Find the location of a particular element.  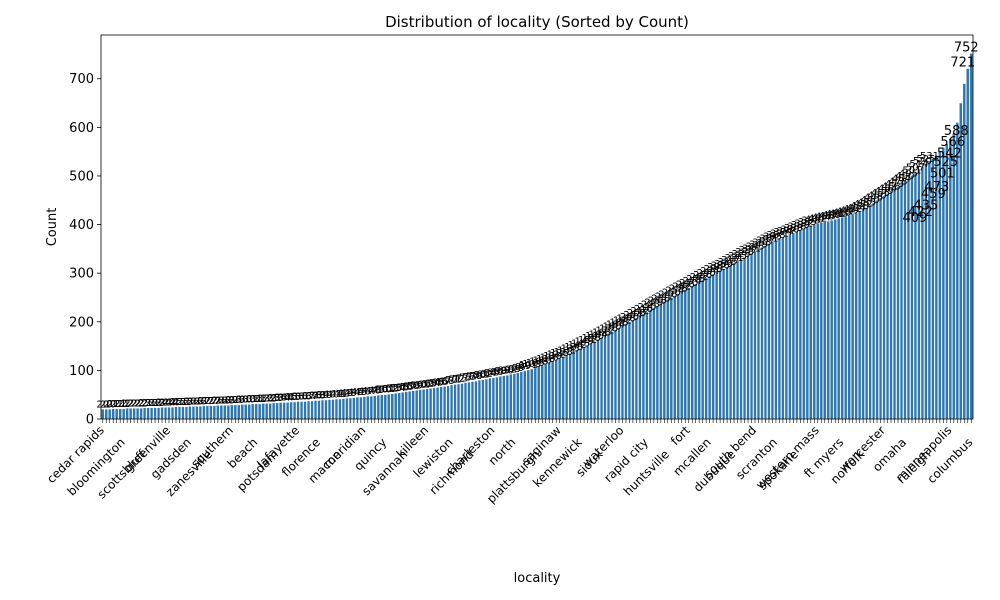

bar-value-label: 33 is located at coordinates (277, 398).